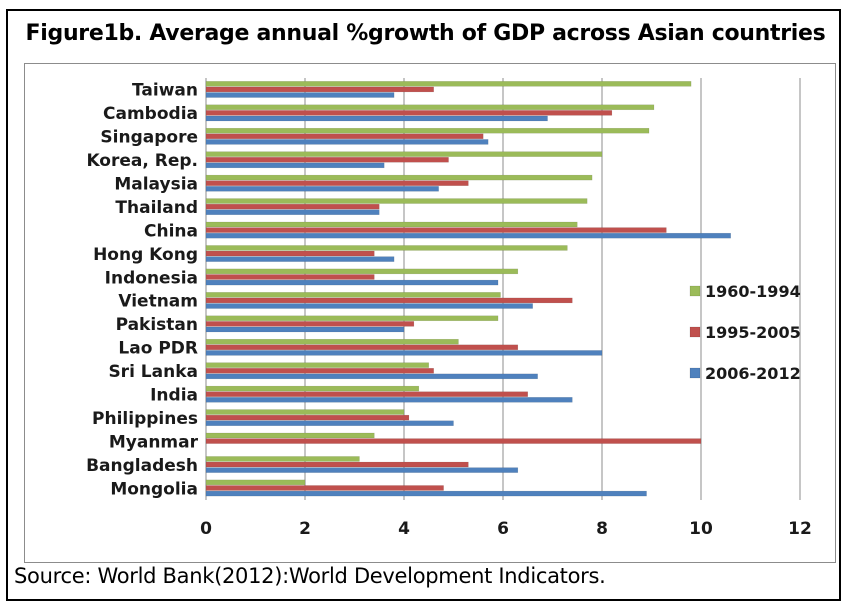  What do you see at coordinates (171, 231) in the screenshot?
I see `category-label: China` at bounding box center [171, 231].